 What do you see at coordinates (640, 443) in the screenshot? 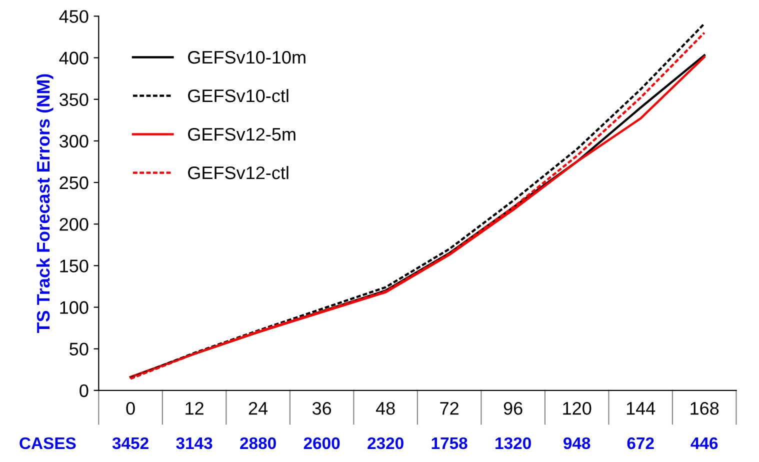
I see `text: 672` at bounding box center [640, 443].